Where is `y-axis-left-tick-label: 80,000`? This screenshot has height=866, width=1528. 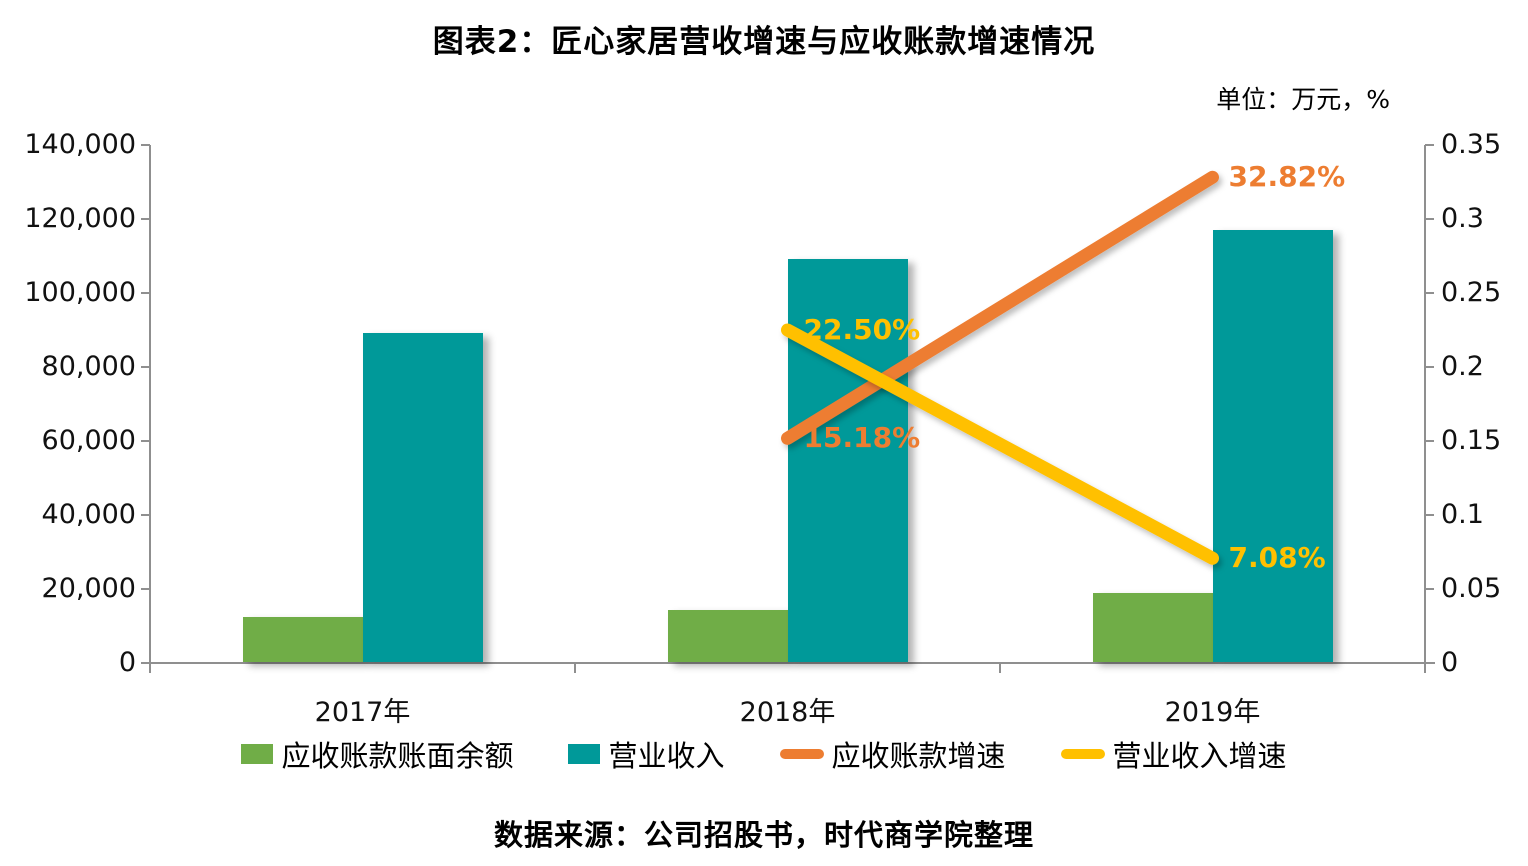
y-axis-left-tick-label: 80,000 is located at coordinates (88, 366).